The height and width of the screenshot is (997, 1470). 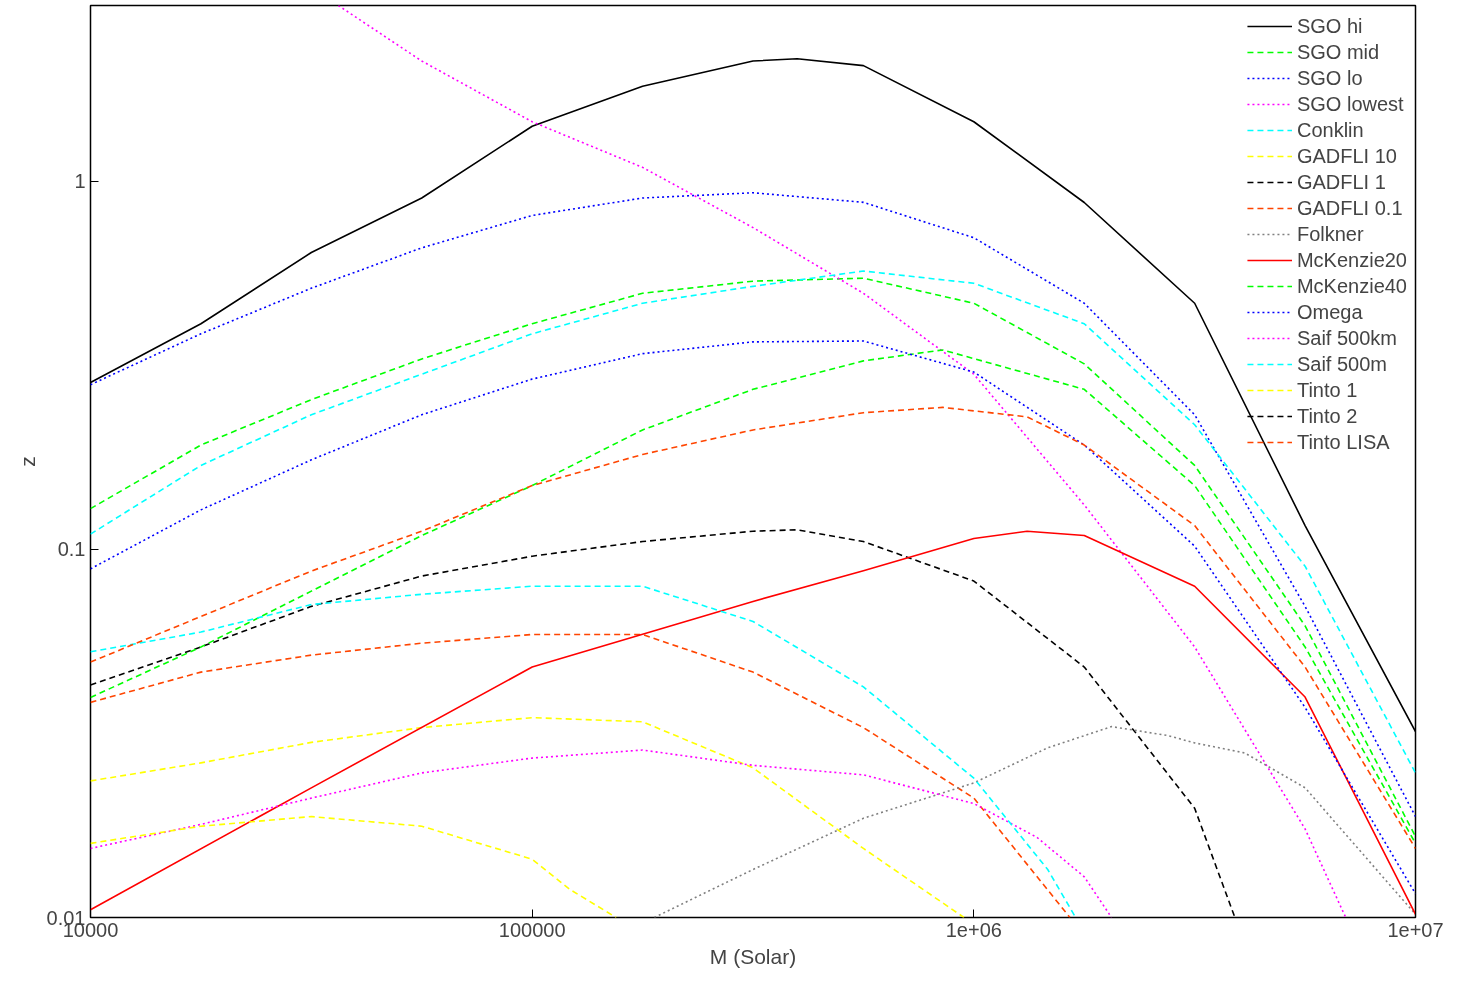 I want to click on legend-label: Saif 500m, so click(x=1341, y=364).